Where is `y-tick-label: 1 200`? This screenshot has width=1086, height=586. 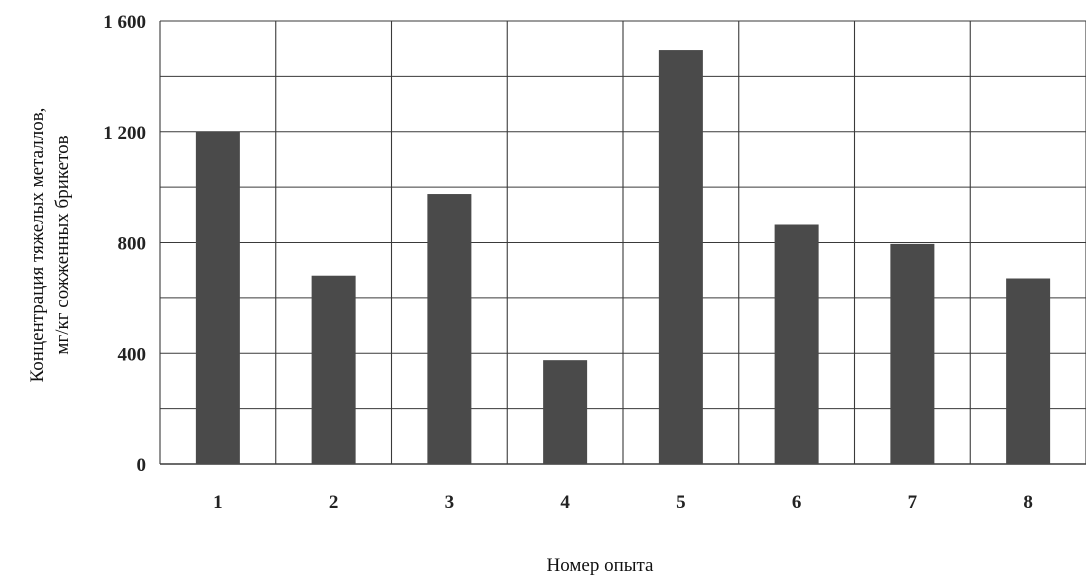
y-tick-label: 1 200 is located at coordinates (124, 133).